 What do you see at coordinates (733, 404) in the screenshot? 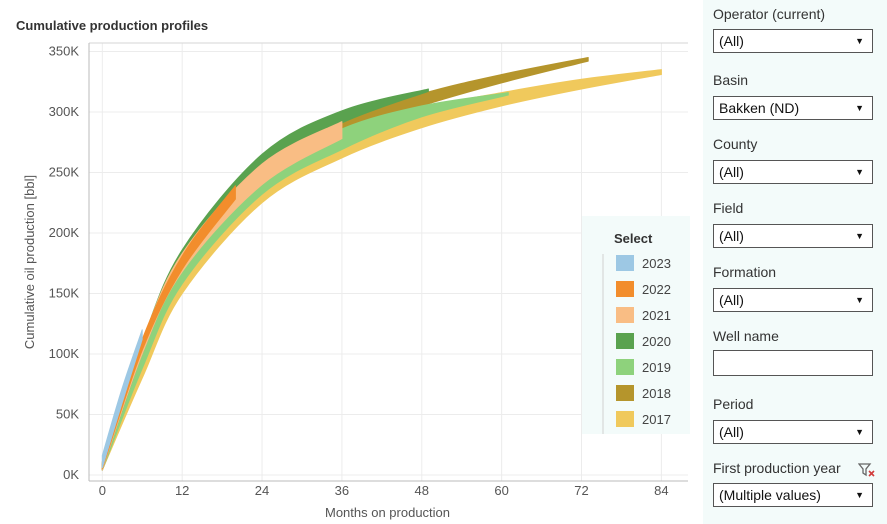
I see `filter-label-period: Period` at bounding box center [733, 404].